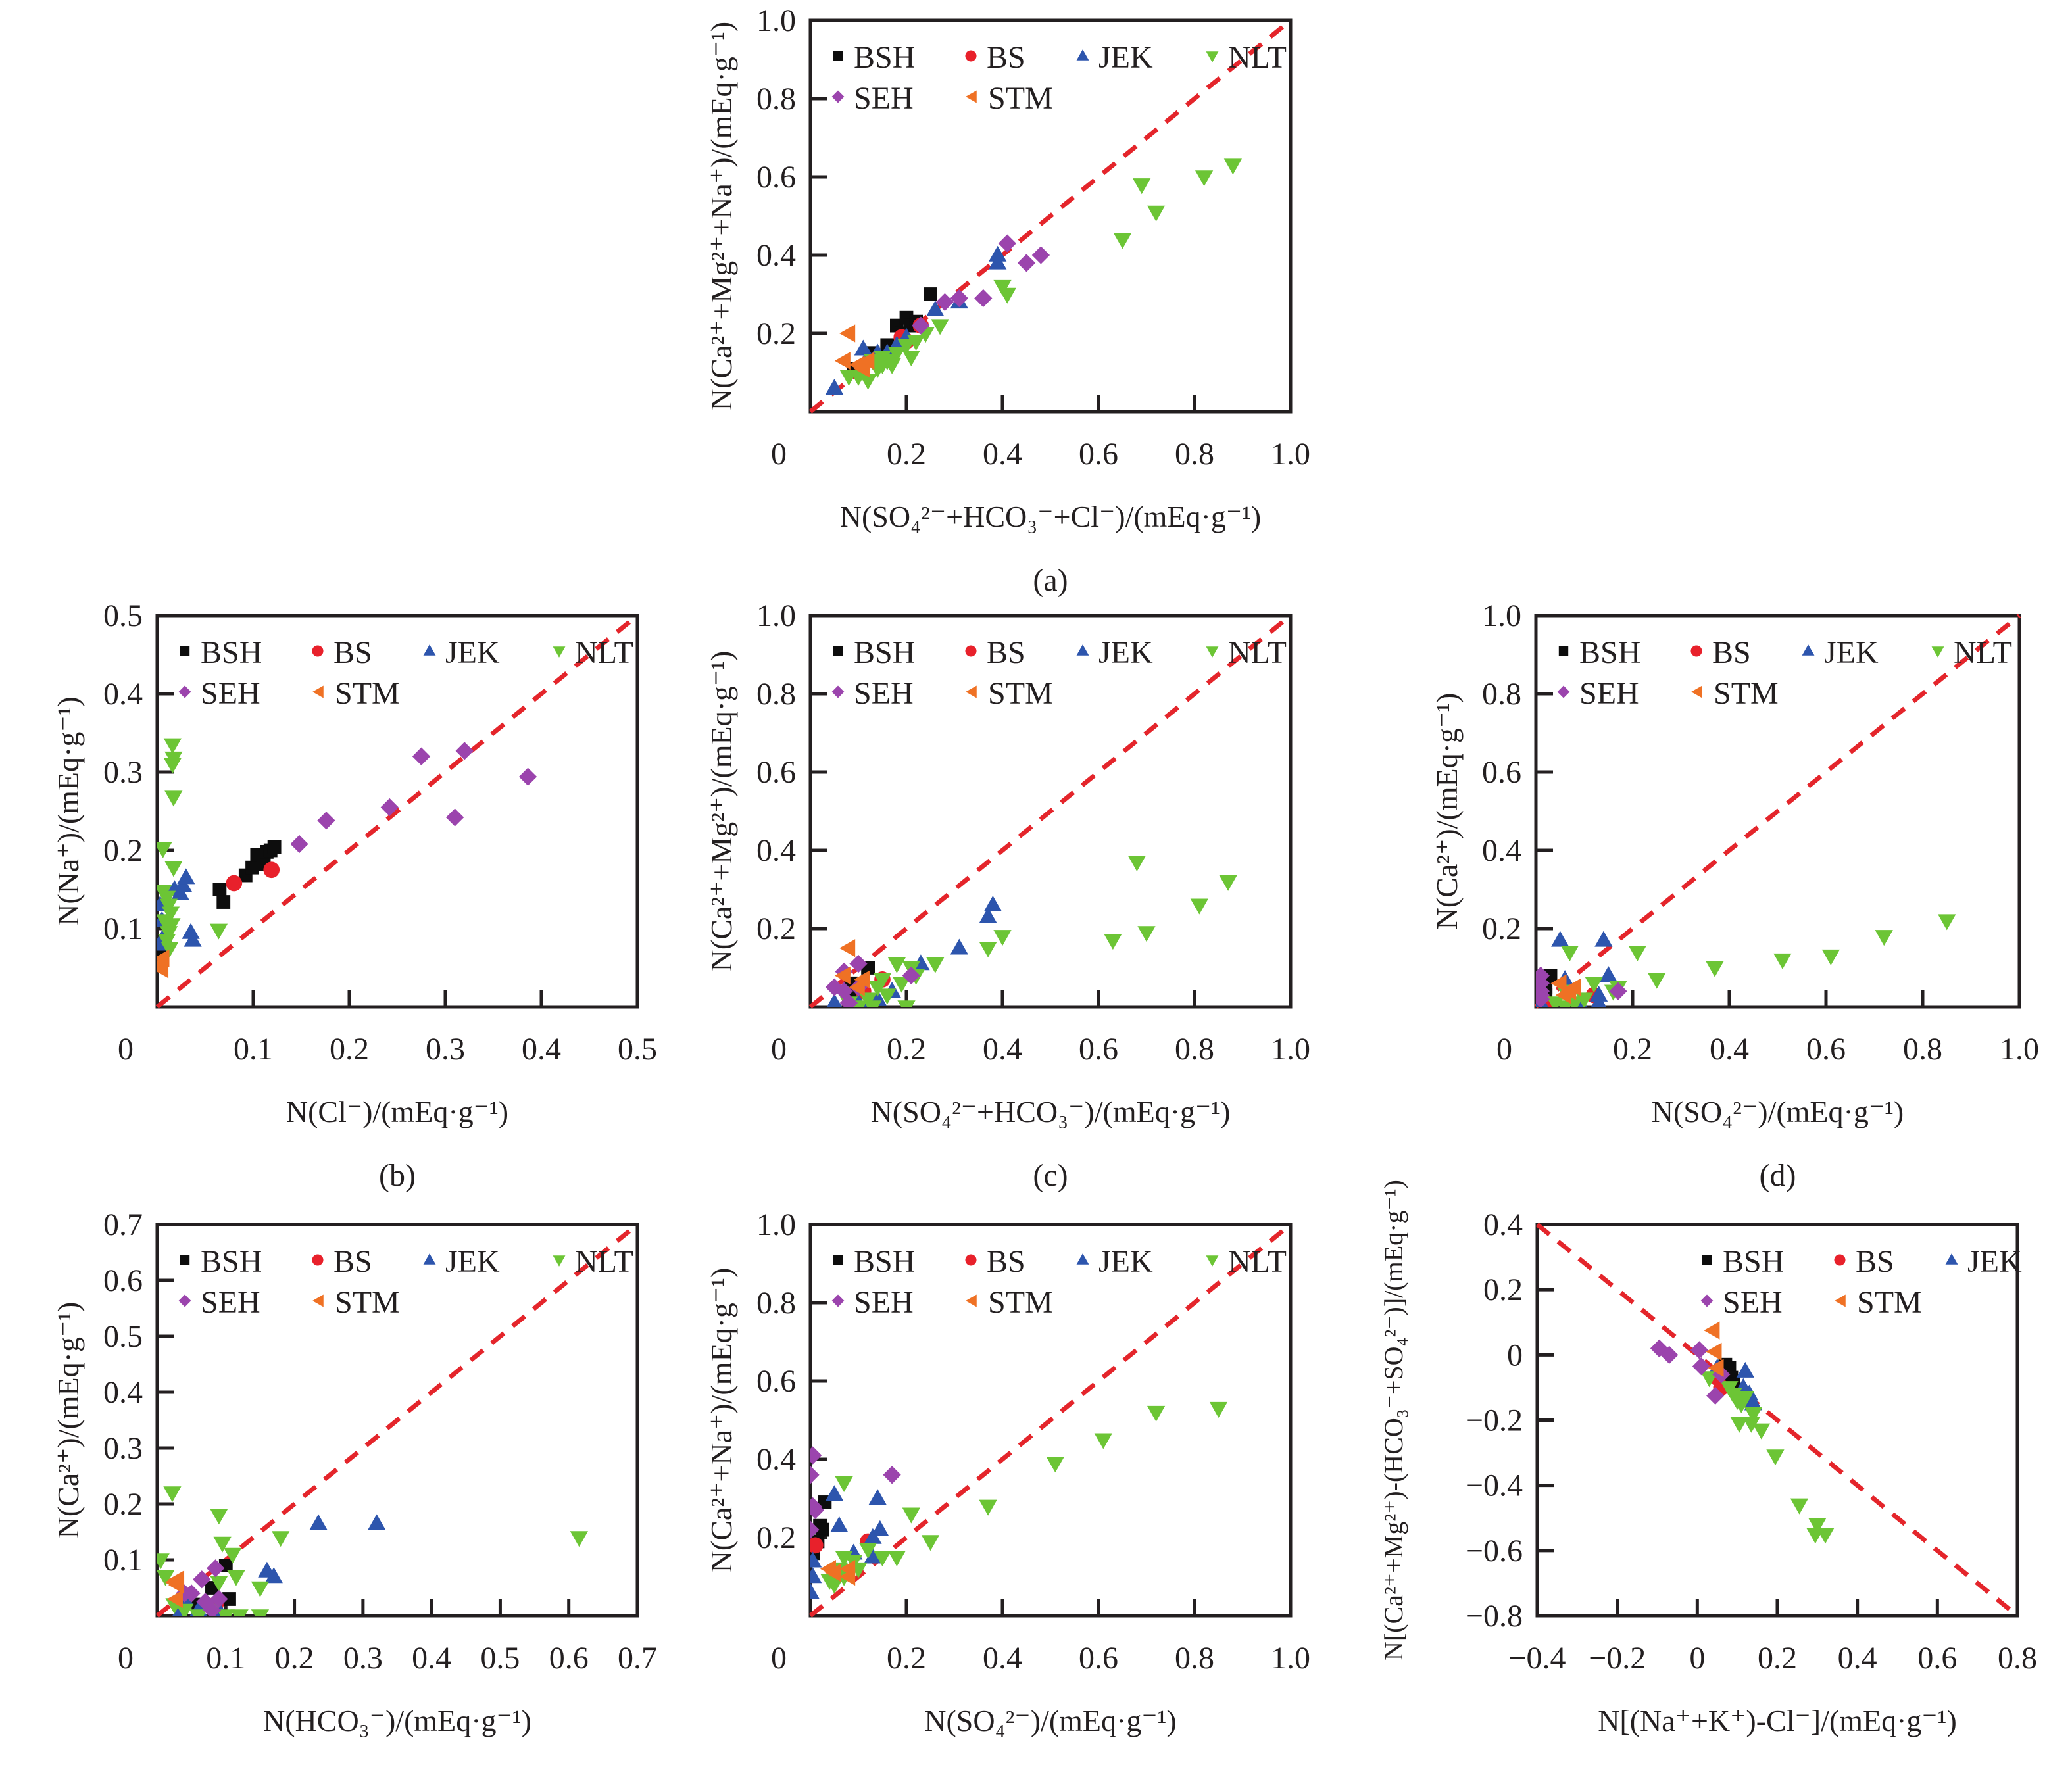  Describe the element at coordinates (1125, 57) in the screenshot. I see `legend-label-jek: JEK` at that location.